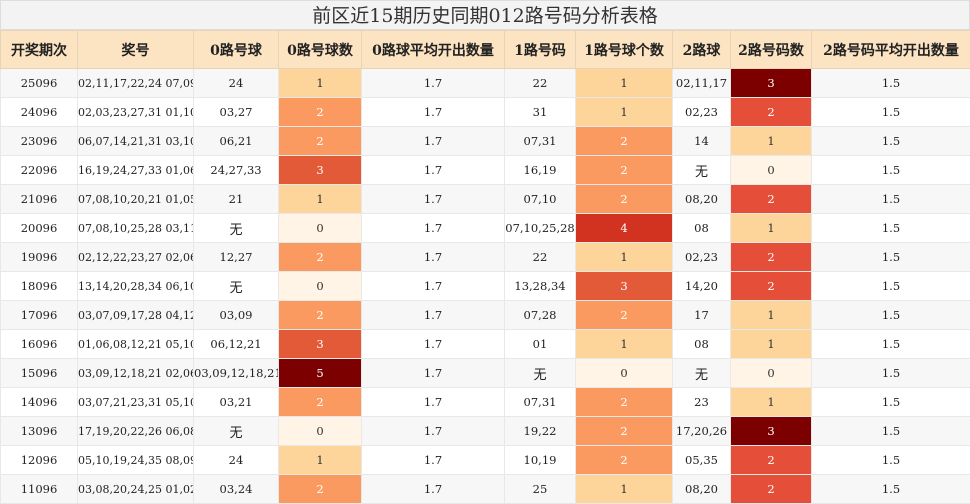 The image size is (970, 504). Describe the element at coordinates (136, 286) in the screenshot. I see `numbers-cell: 13,14,20,28,34 06,10` at that location.